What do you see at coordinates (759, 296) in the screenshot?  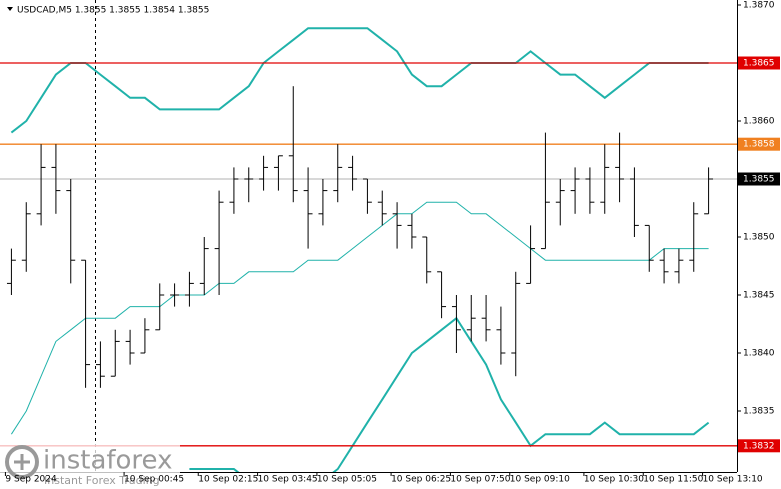 I see `y-tick-label: 1.3845` at bounding box center [759, 296].